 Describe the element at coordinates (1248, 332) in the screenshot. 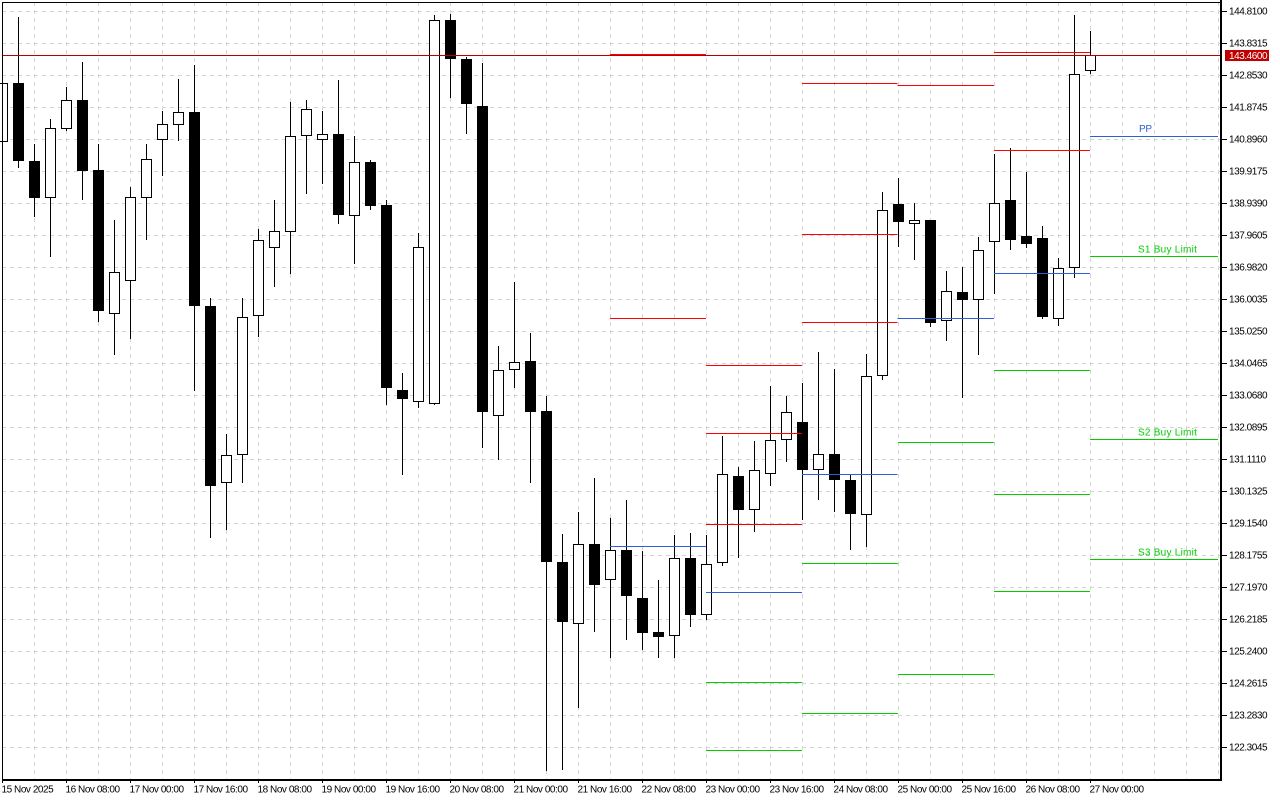

I see `svg-text: 135.0250` at that location.